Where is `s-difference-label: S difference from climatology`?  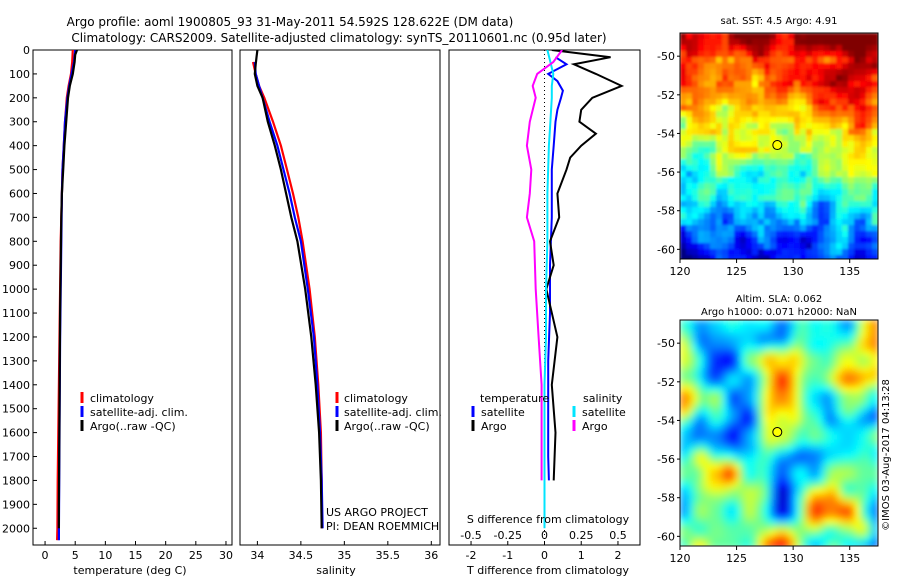 s-difference-label: S difference from climatology is located at coordinates (548, 519).